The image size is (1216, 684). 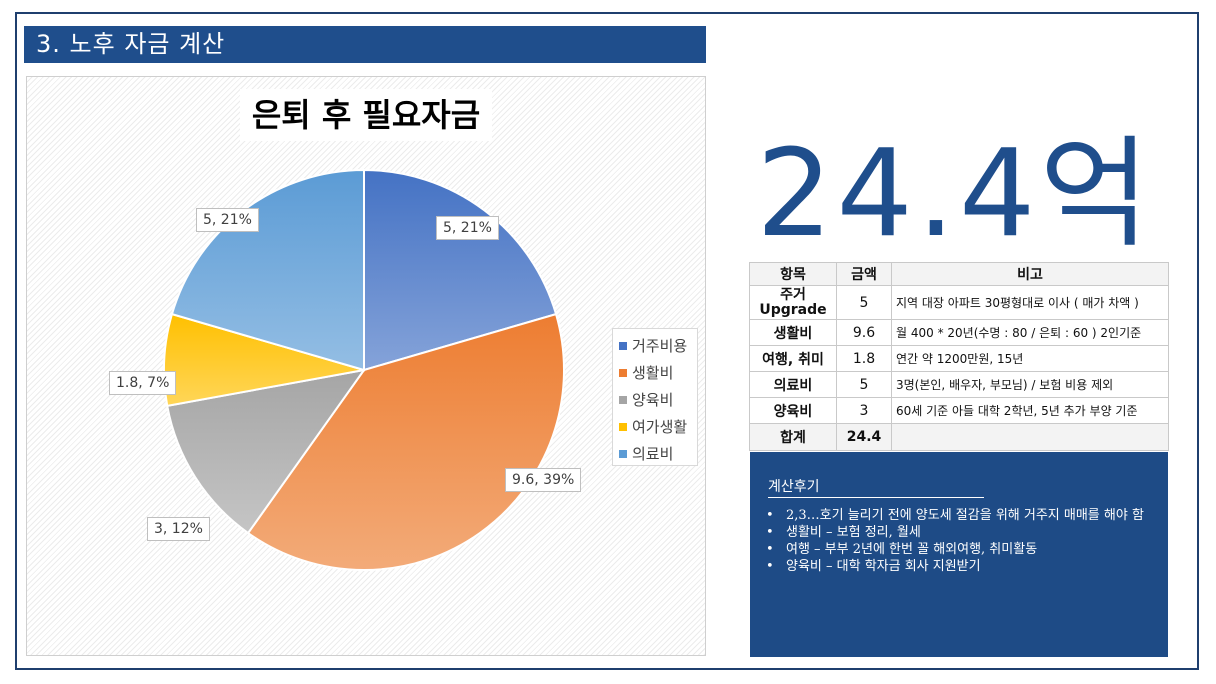 I want to click on review-divider, so click(x=876, y=497).